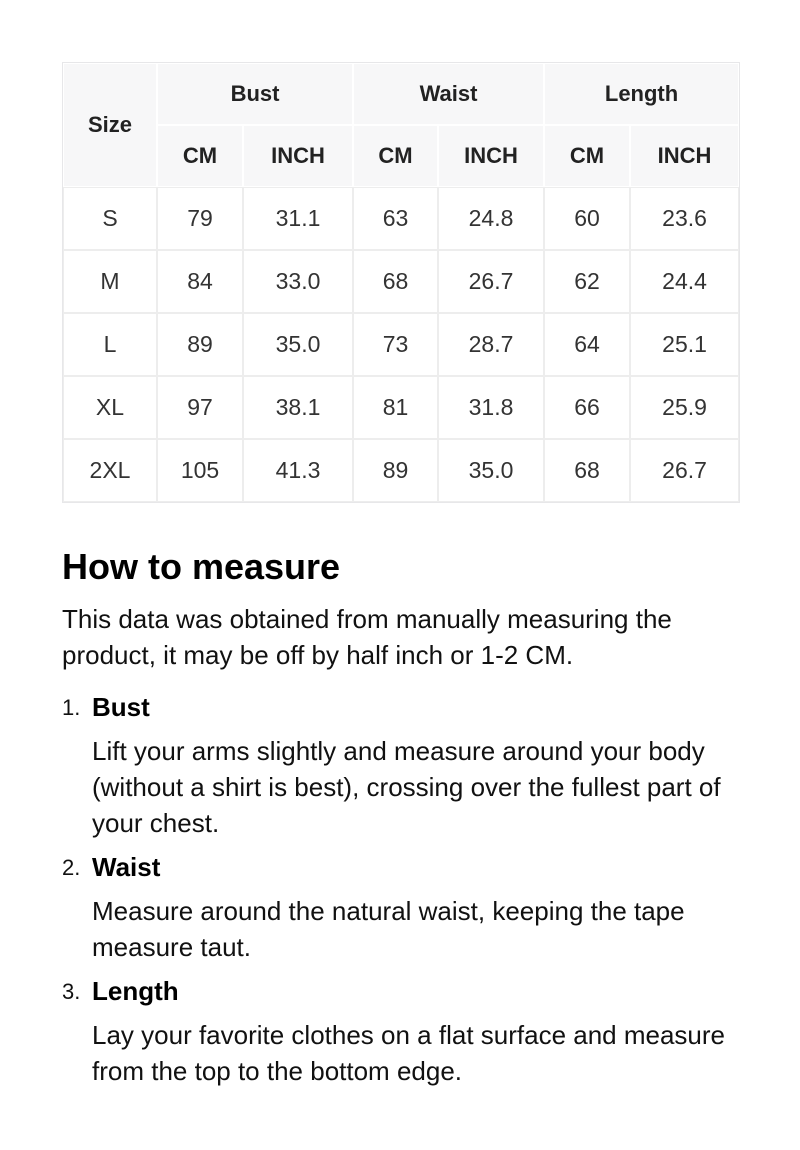  I want to click on value-cell: 81, so click(396, 407).